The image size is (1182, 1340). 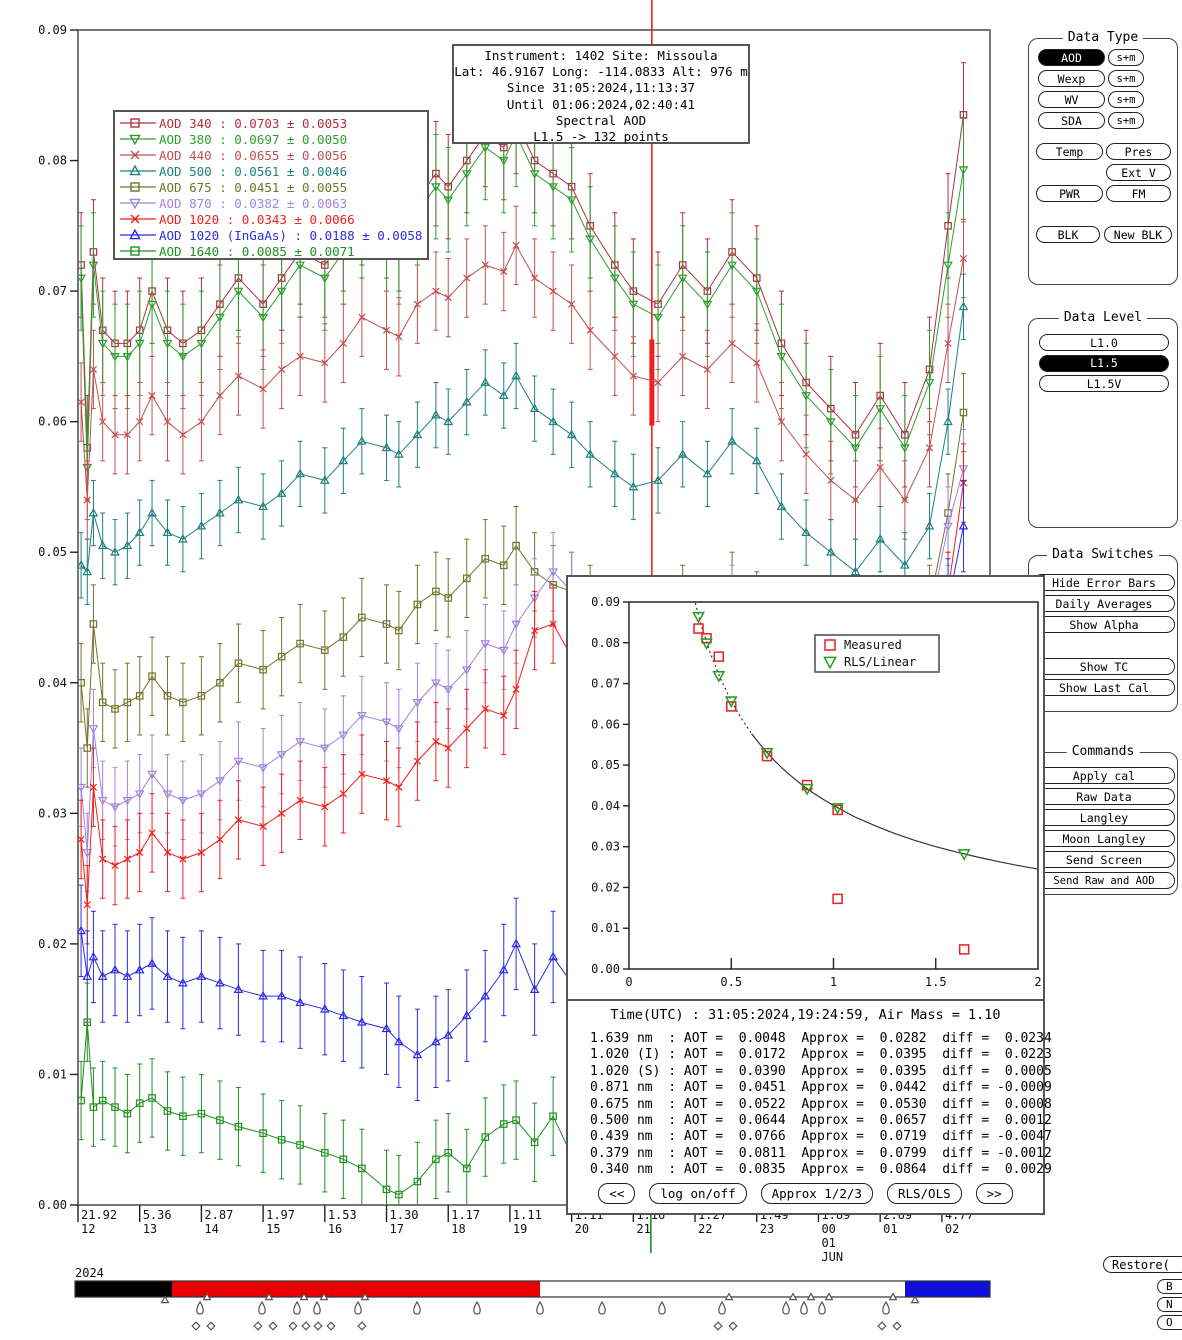 What do you see at coordinates (273, 123) in the screenshot?
I see `legend-entry-aod-340: AOD 340 : 0.0703 ± 0.0053` at bounding box center [273, 123].